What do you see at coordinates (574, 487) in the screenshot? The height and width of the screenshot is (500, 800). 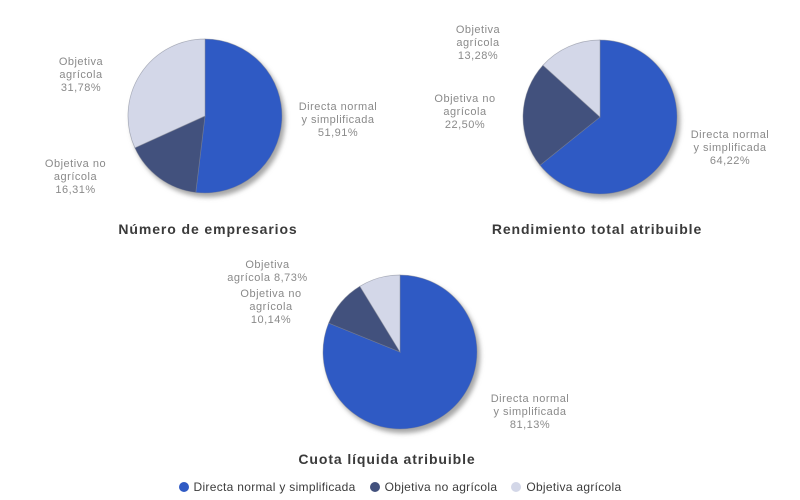 I see `legend-label-objetiva-agricola: Objetiva agrícola` at bounding box center [574, 487].